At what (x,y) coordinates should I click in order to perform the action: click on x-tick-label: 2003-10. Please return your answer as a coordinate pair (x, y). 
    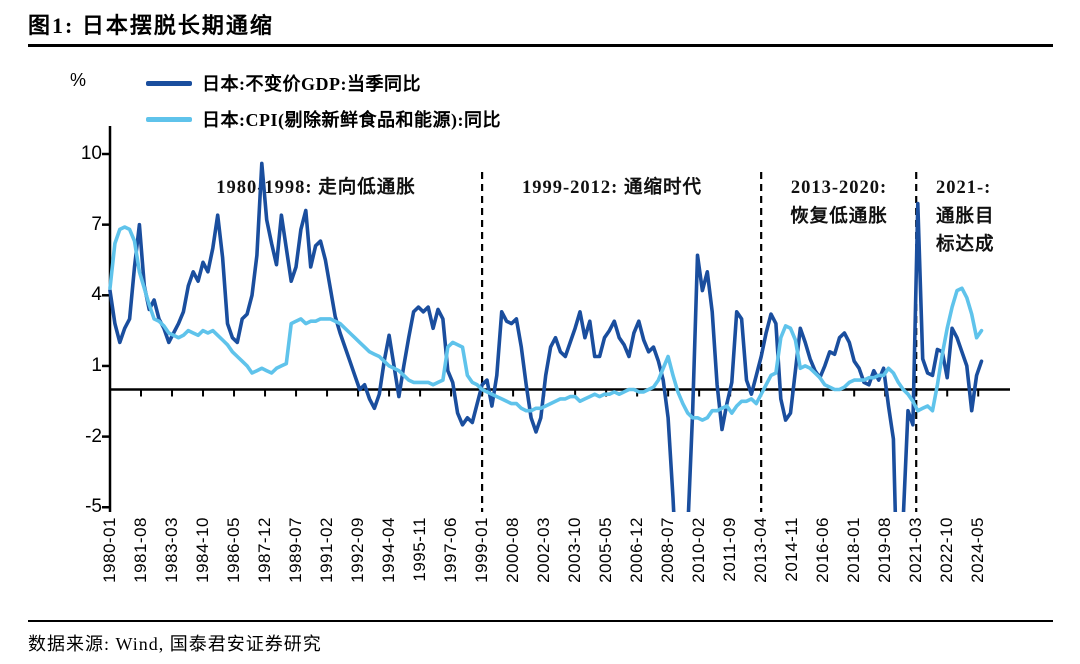
    Looking at the image, I should click on (575, 565).